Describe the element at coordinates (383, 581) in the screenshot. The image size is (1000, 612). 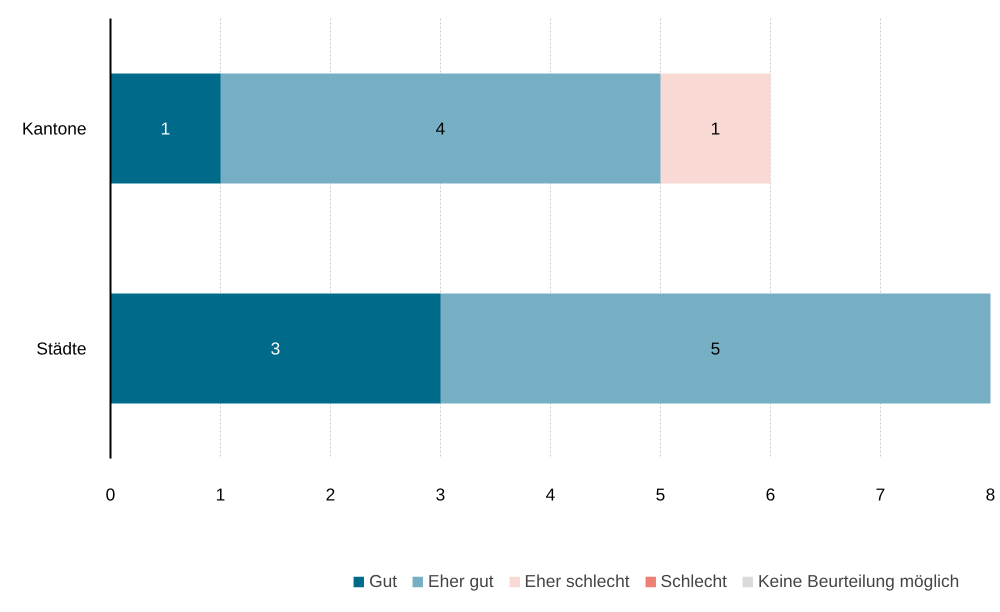
I see `legend-label: Gut` at that location.